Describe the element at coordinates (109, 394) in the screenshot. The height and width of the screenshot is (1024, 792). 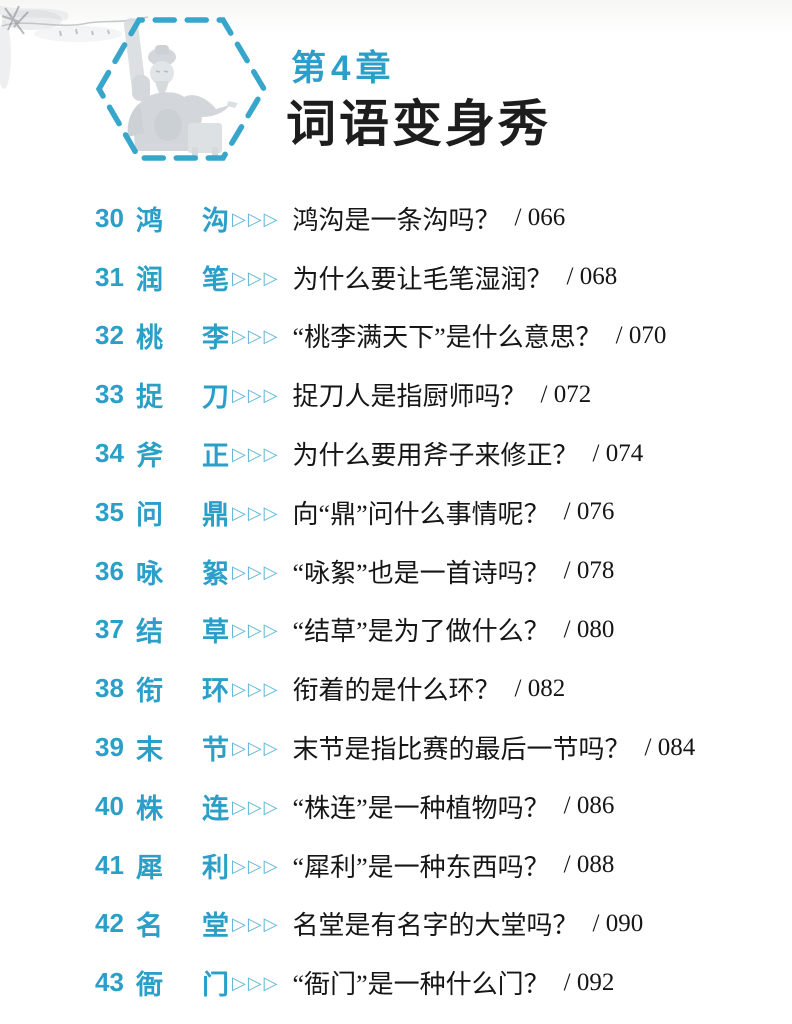
I see `entry-number: 33` at that location.